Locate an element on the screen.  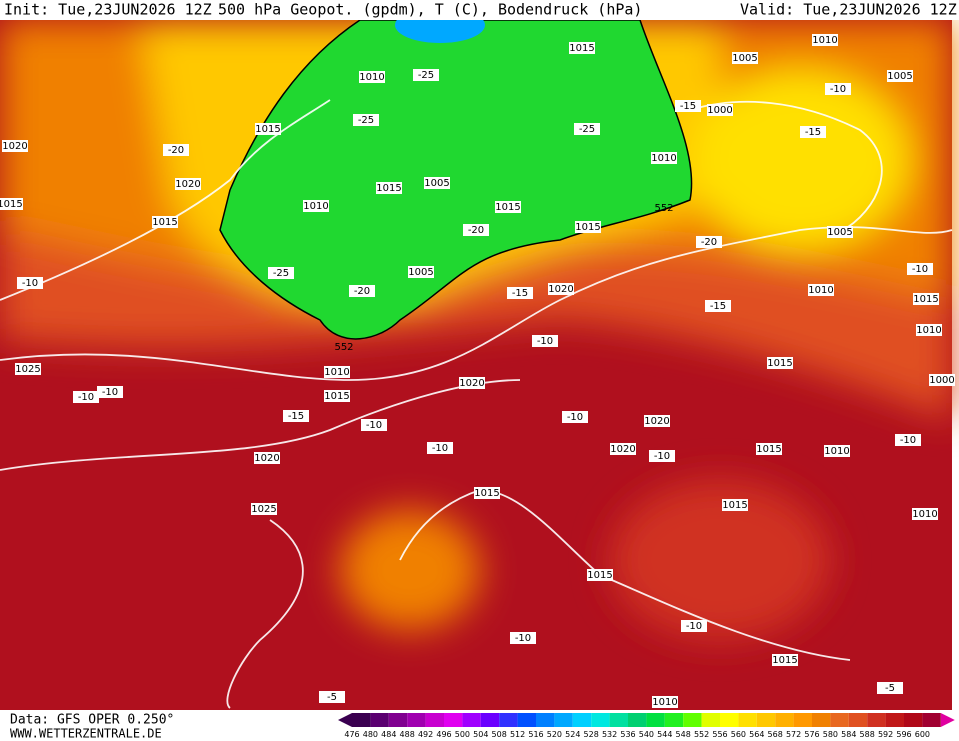
colorbar-label: 564 is located at coordinates (756, 734).